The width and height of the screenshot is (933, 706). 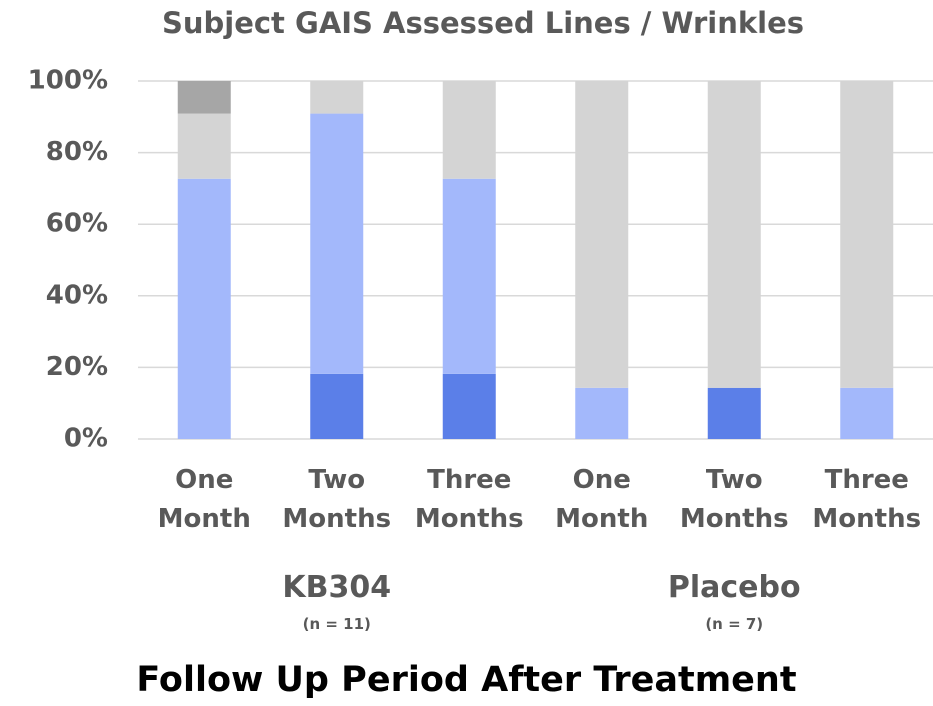 What do you see at coordinates (734, 624) in the screenshot?
I see `group-note: (n = 7)` at bounding box center [734, 624].